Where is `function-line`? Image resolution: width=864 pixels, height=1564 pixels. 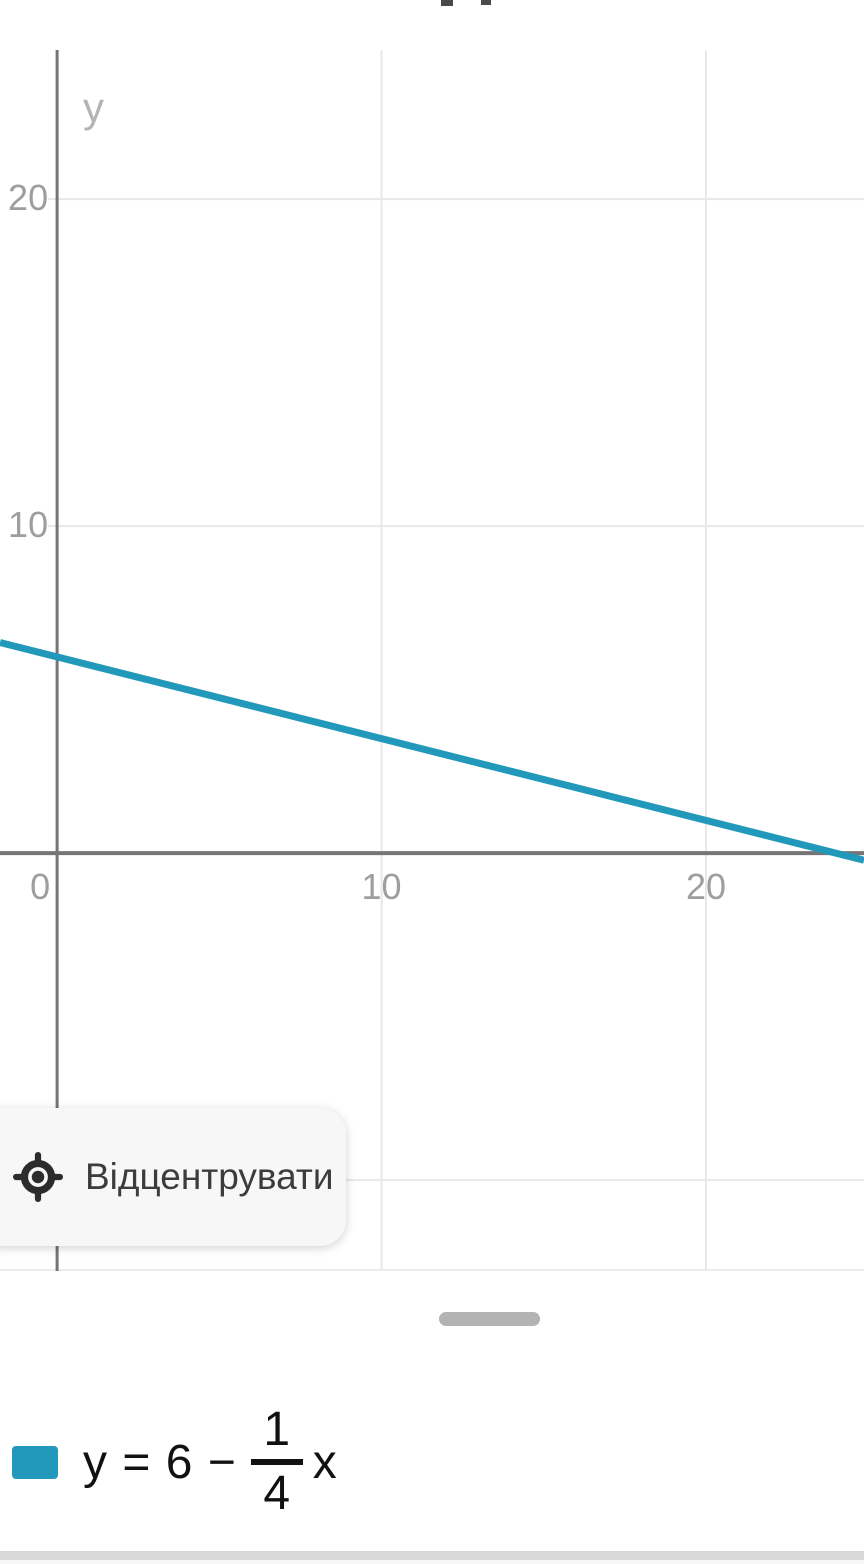 function-line is located at coordinates (432, 751).